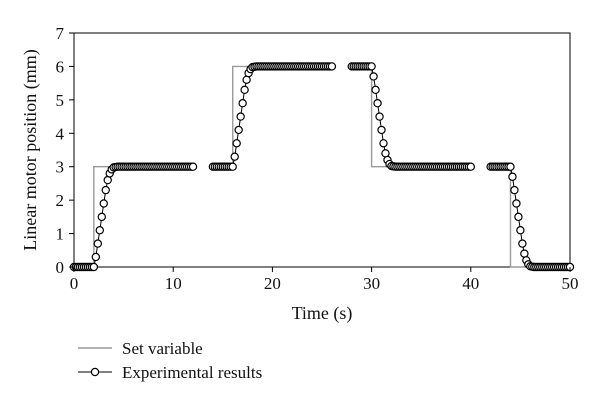  I want to click on y-tick-label: 0, so click(60, 267).